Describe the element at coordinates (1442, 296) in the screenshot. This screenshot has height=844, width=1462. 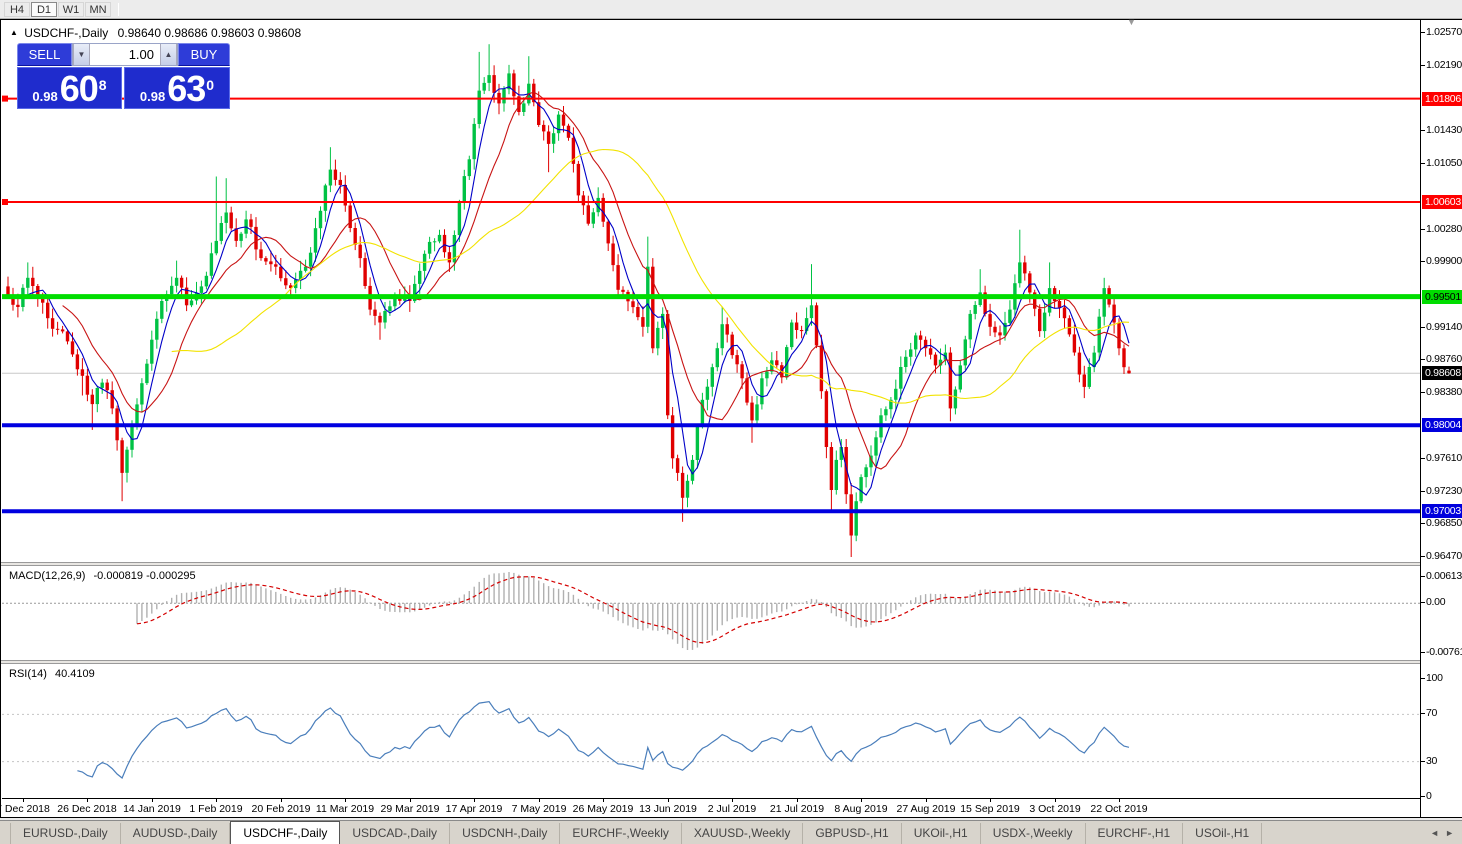
I see `price-level-badge: 0.99501` at that location.